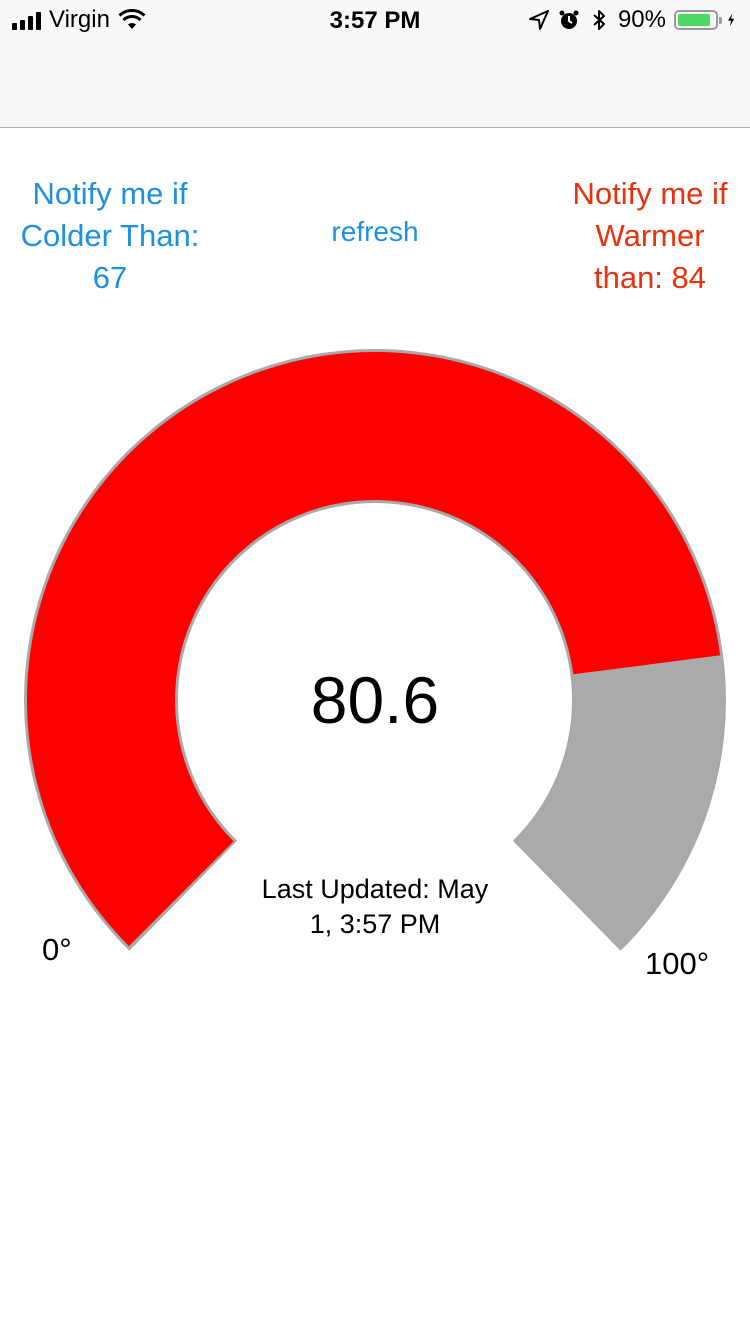 The width and height of the screenshot is (750, 1334). Describe the element at coordinates (57, 949) in the screenshot. I see `gauge-min-label: 0°` at that location.